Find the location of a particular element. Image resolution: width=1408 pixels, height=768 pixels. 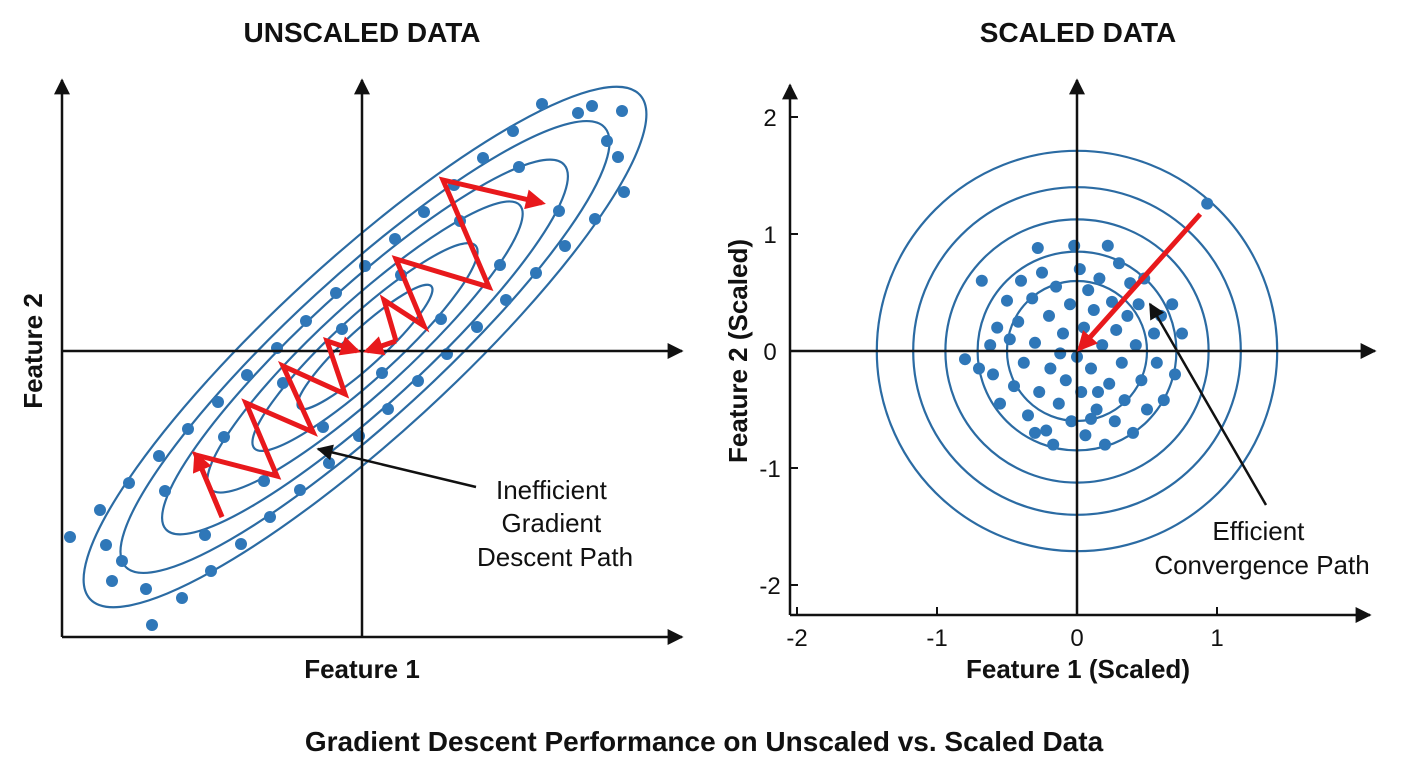

contour-ellipse is located at coordinates (365, 347).